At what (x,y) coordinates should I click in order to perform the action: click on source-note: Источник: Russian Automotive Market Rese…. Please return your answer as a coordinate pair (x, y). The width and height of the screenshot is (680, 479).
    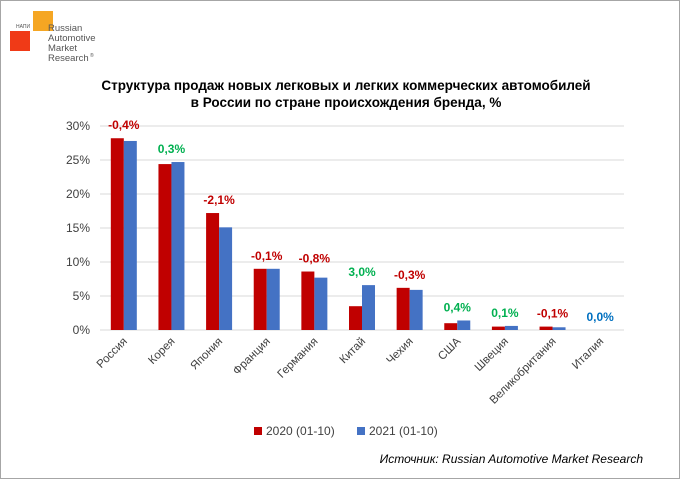
    Looking at the image, I should click on (511, 459).